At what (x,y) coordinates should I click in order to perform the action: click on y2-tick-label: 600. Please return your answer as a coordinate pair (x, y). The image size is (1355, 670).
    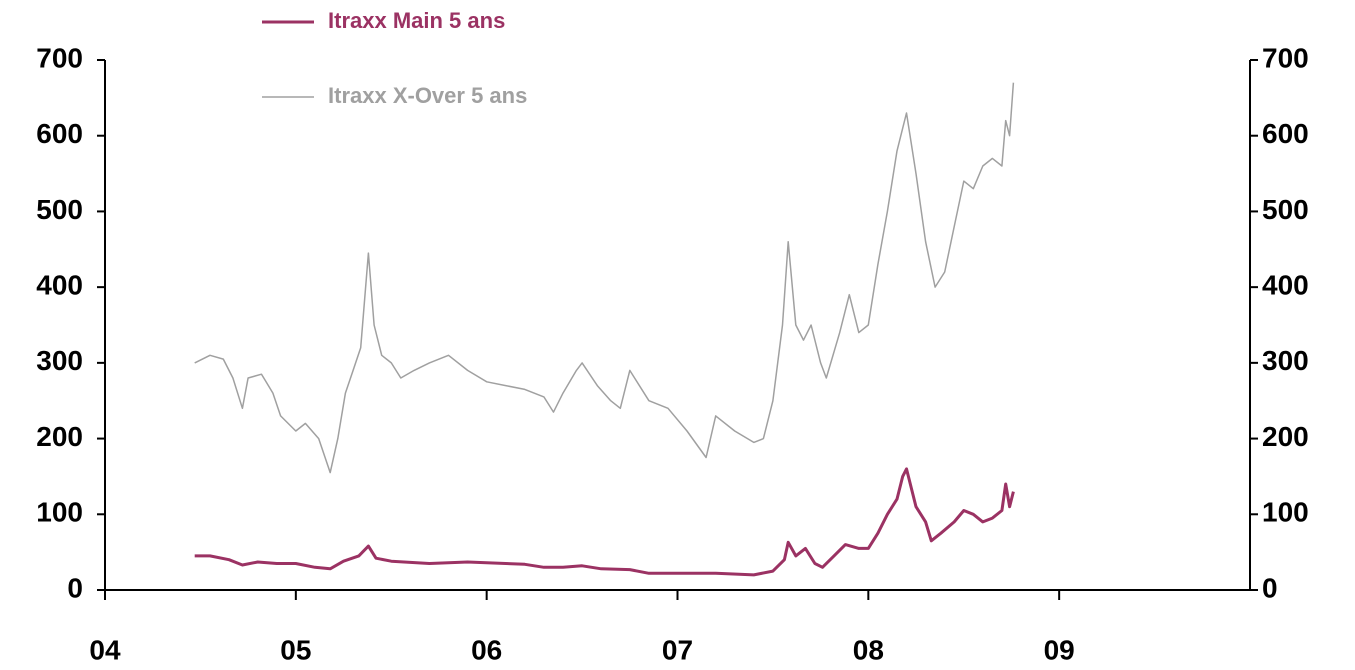
    Looking at the image, I should click on (1285, 133).